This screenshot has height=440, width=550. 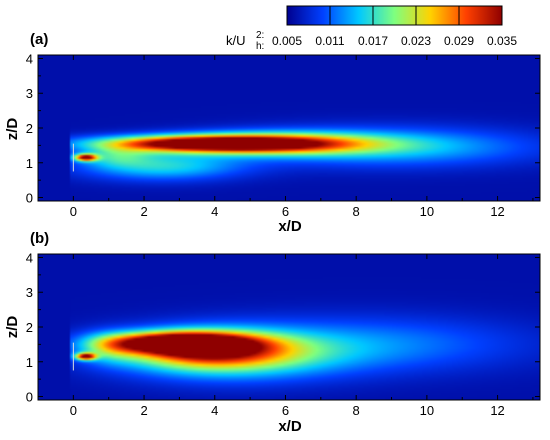 I want to click on x-axis-label-a: x/D, so click(x=290, y=226).